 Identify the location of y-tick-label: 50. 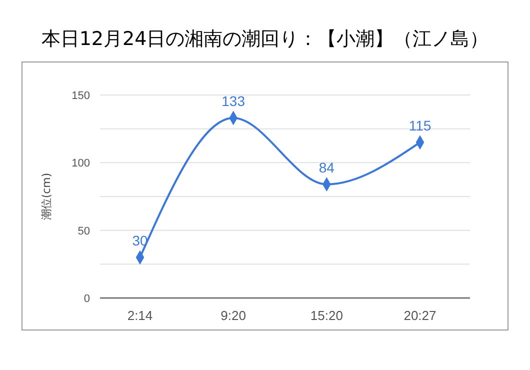
(84, 231).